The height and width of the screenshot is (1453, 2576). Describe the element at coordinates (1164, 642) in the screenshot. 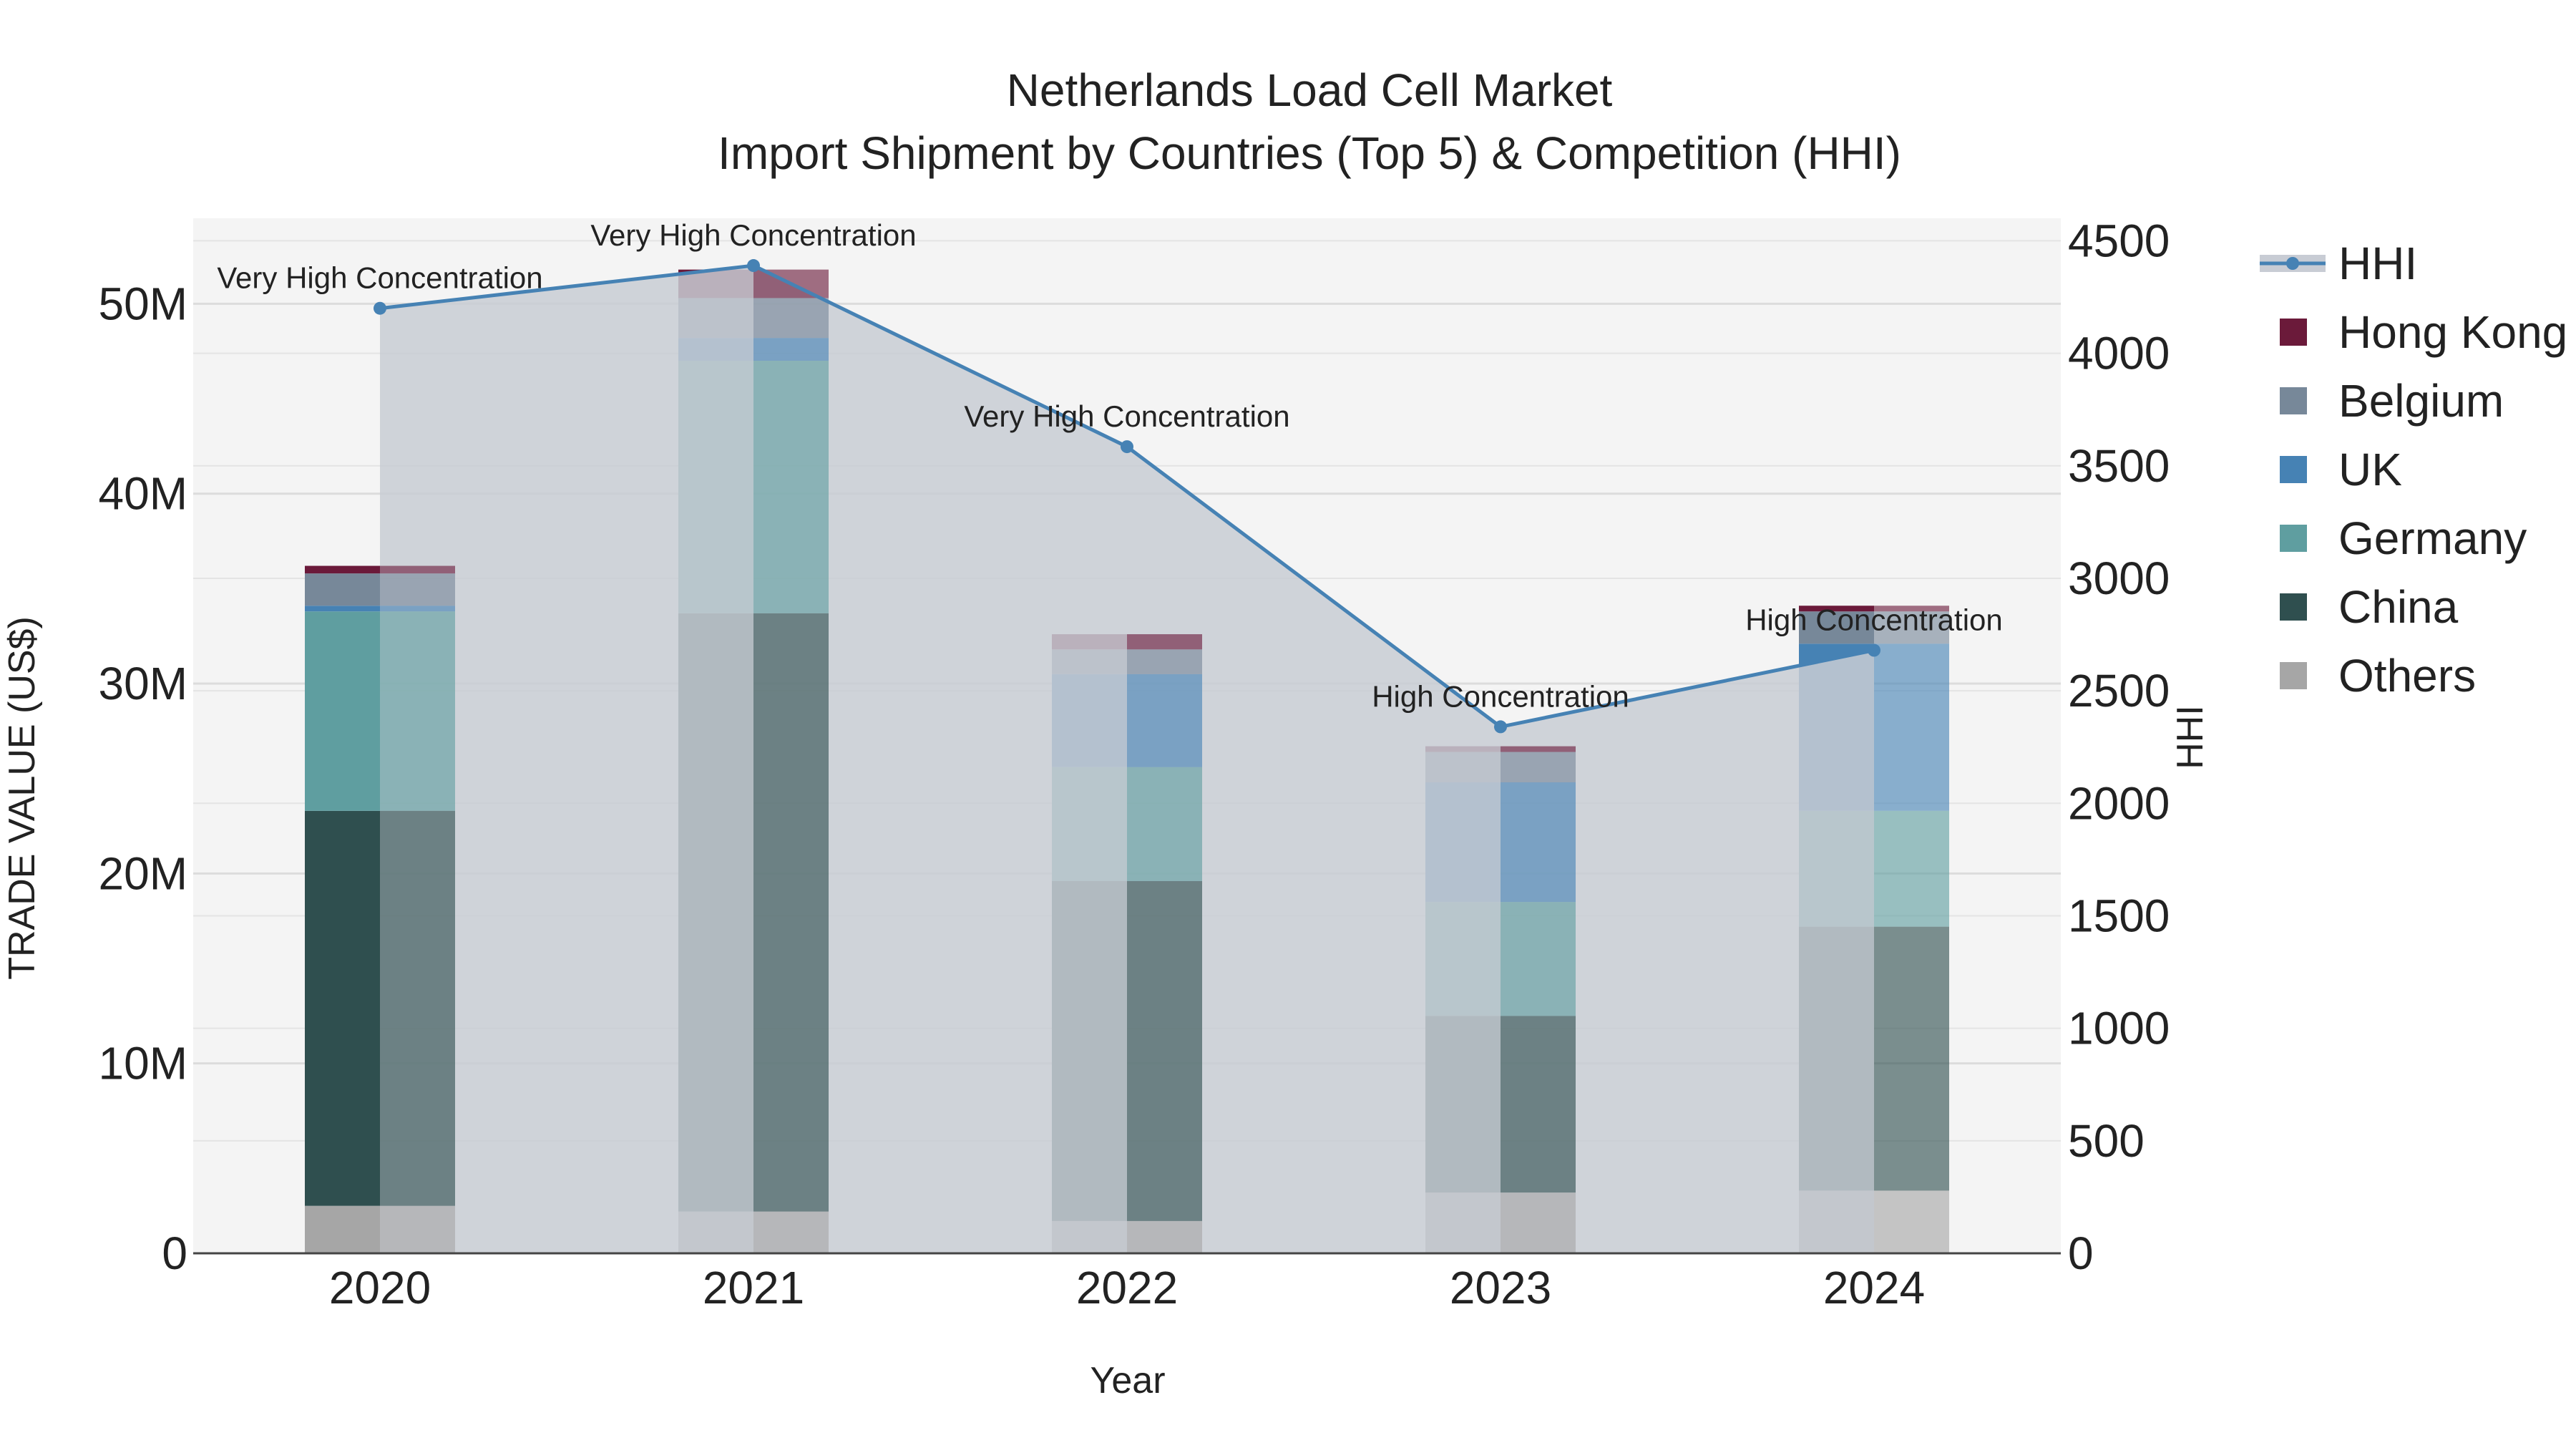

I see `bar-hong-kong-2022-right` at that location.